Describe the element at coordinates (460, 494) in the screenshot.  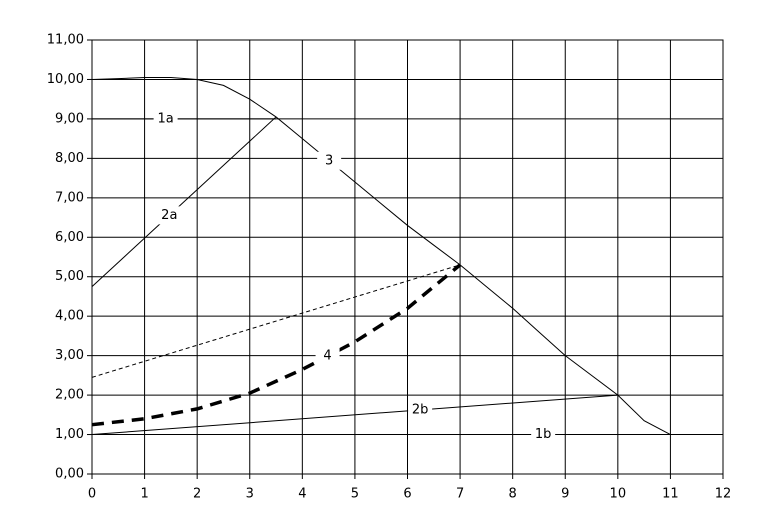
I see `x-tick-label: 7` at that location.